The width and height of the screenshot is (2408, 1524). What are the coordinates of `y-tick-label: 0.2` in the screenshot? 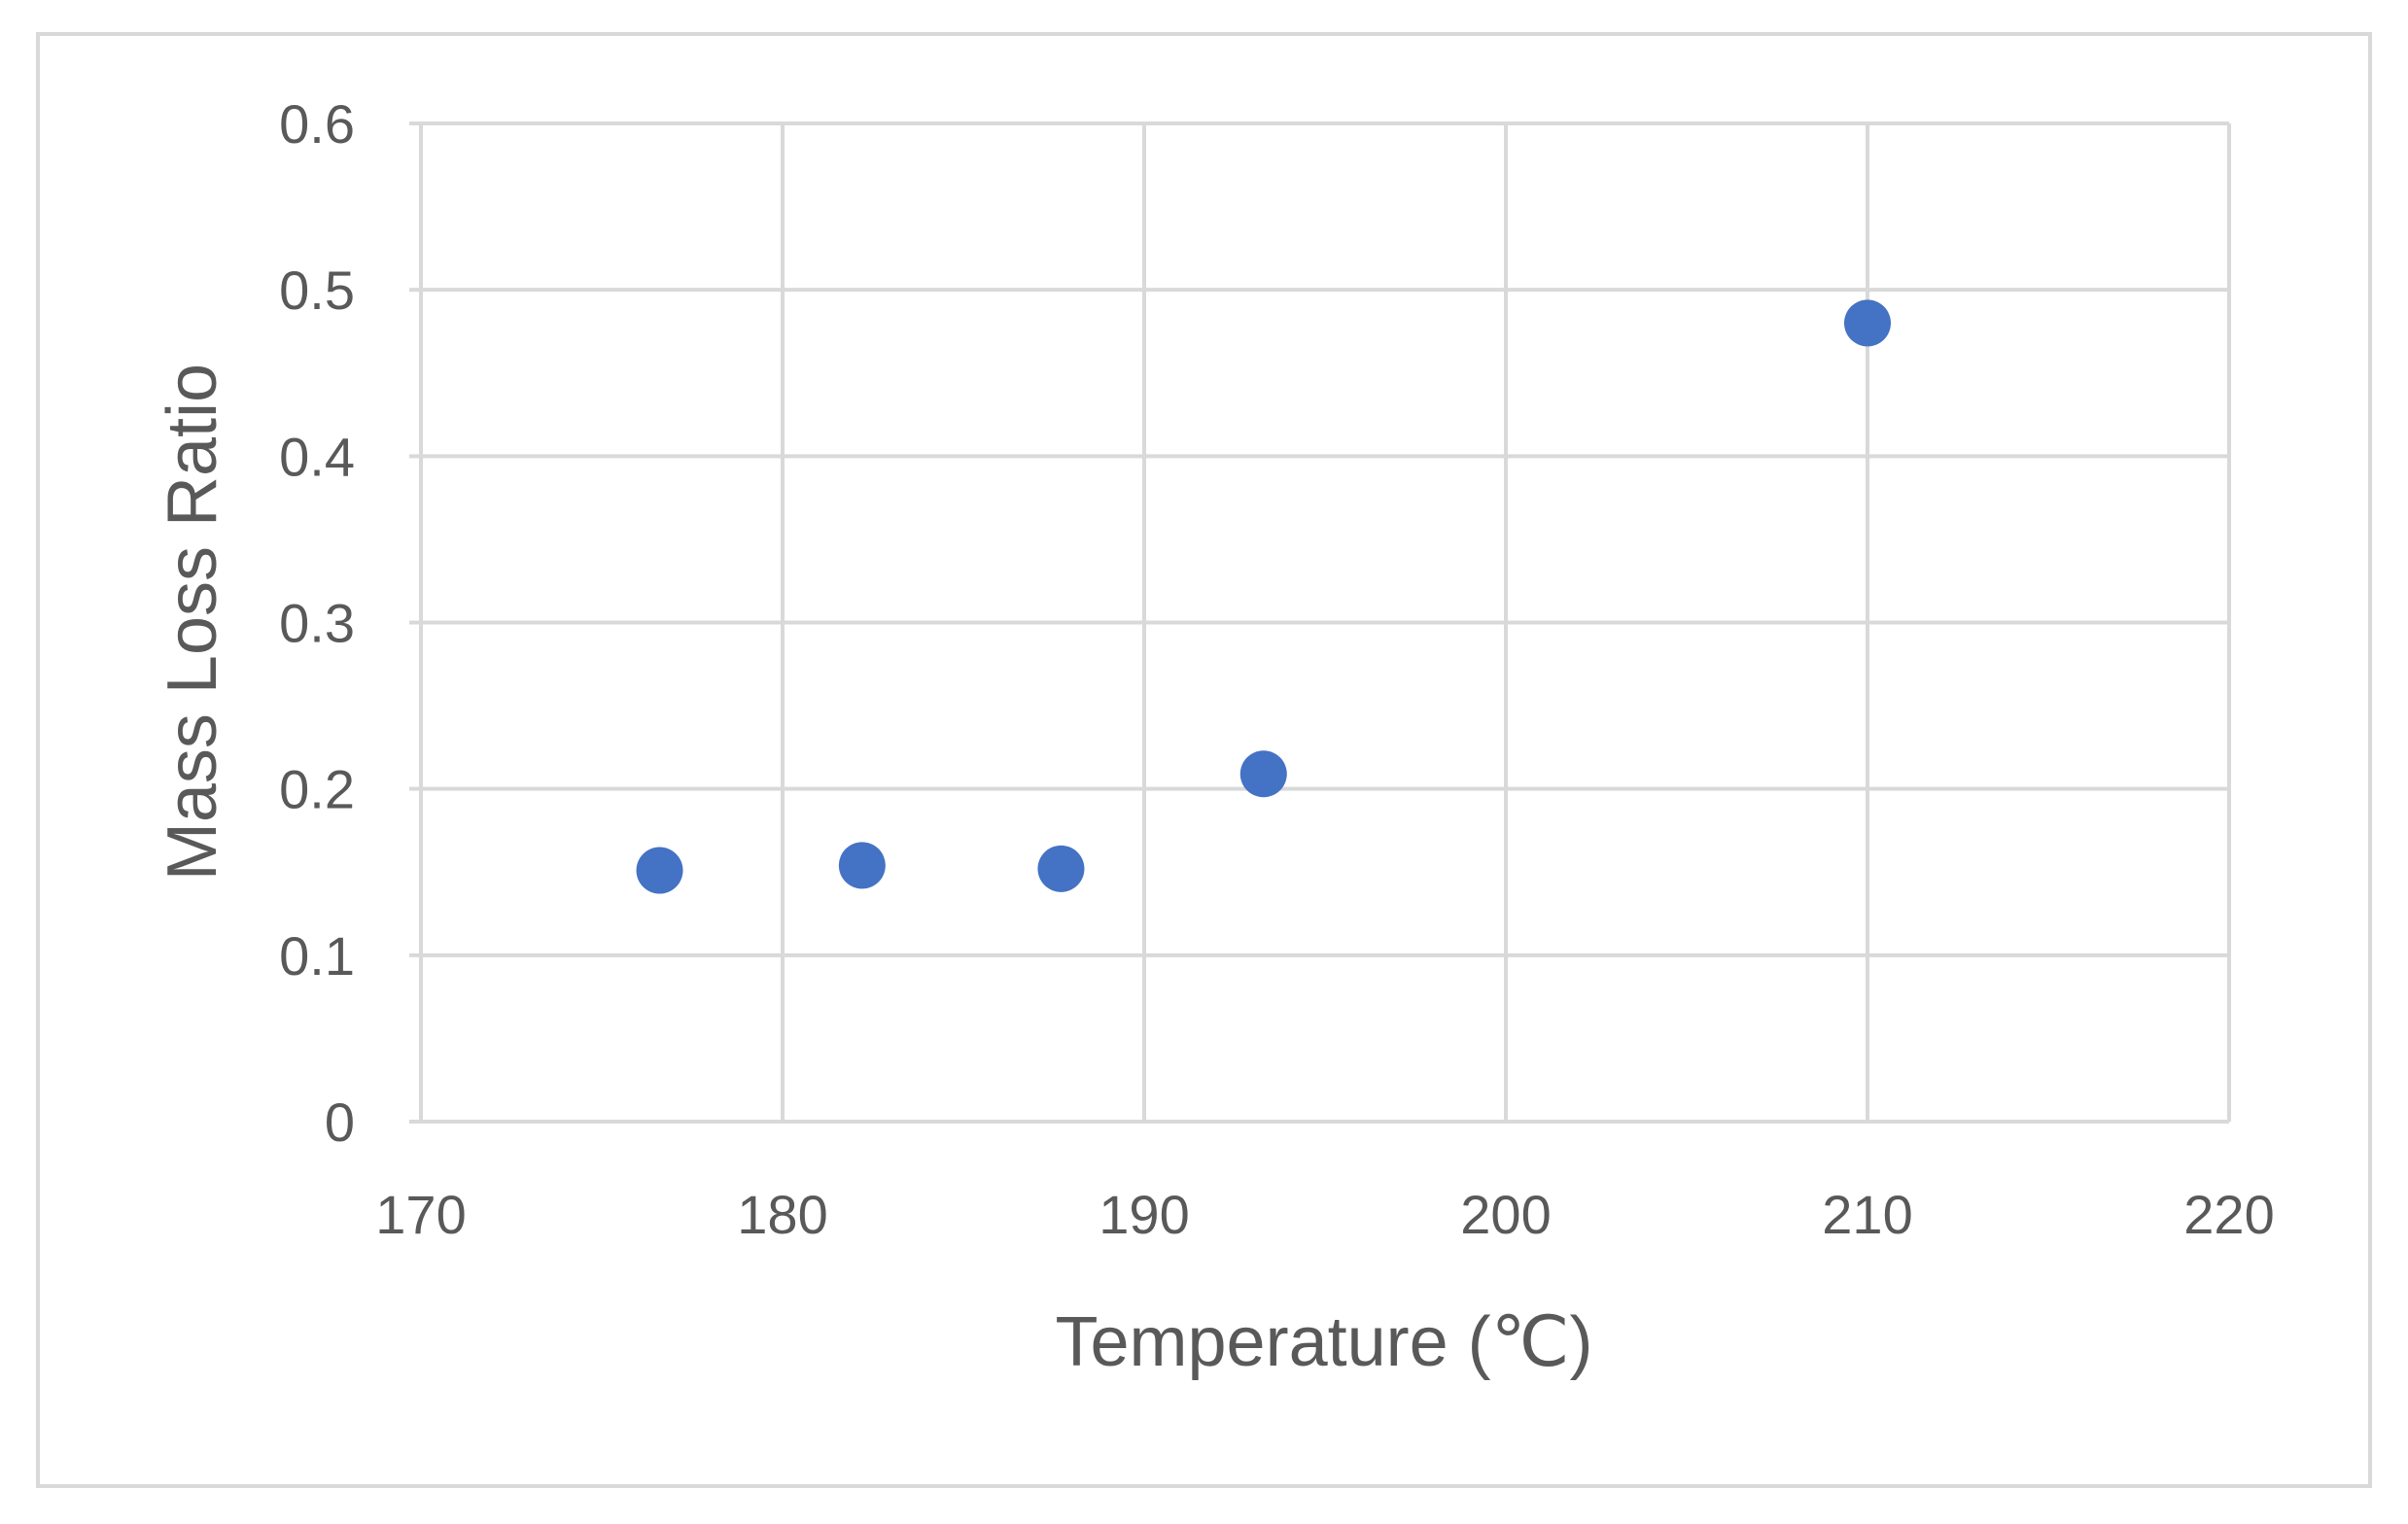 It's located at (317, 790).